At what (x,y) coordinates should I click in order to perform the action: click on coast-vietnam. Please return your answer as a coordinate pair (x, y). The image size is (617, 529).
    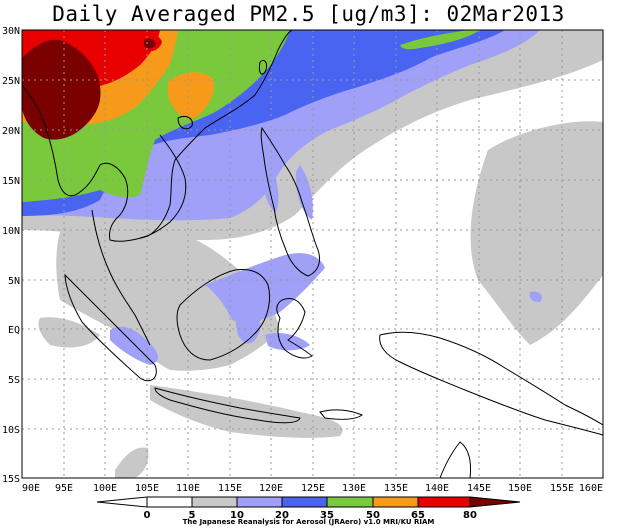
    Looking at the image, I should click on (163, 186).